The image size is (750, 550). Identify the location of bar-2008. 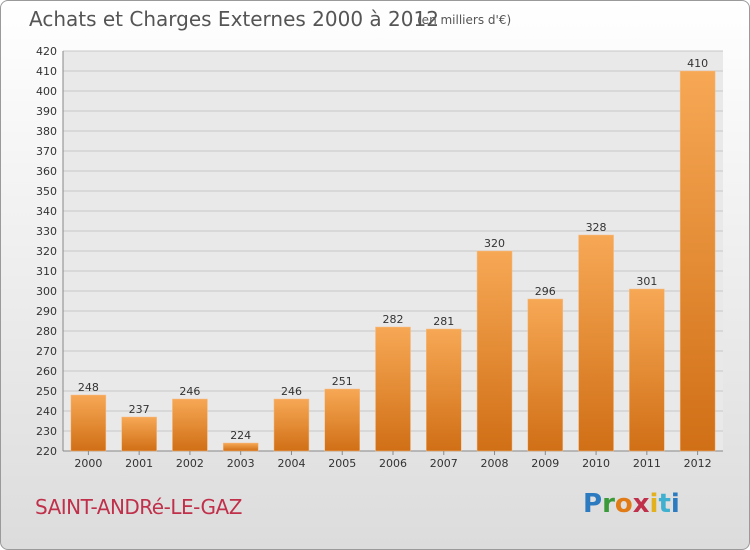
(494, 351).